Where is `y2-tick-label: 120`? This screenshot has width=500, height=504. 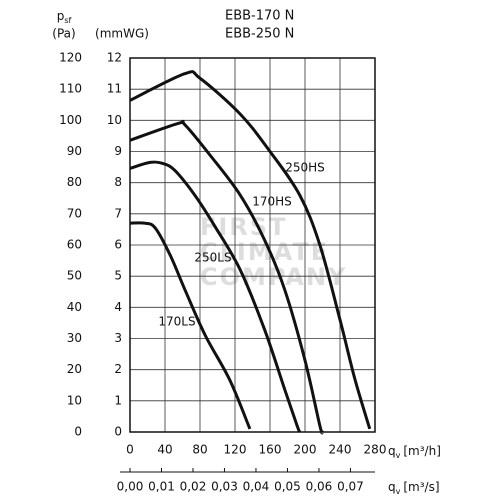
y2-tick-label: 120 is located at coordinates (70, 58).